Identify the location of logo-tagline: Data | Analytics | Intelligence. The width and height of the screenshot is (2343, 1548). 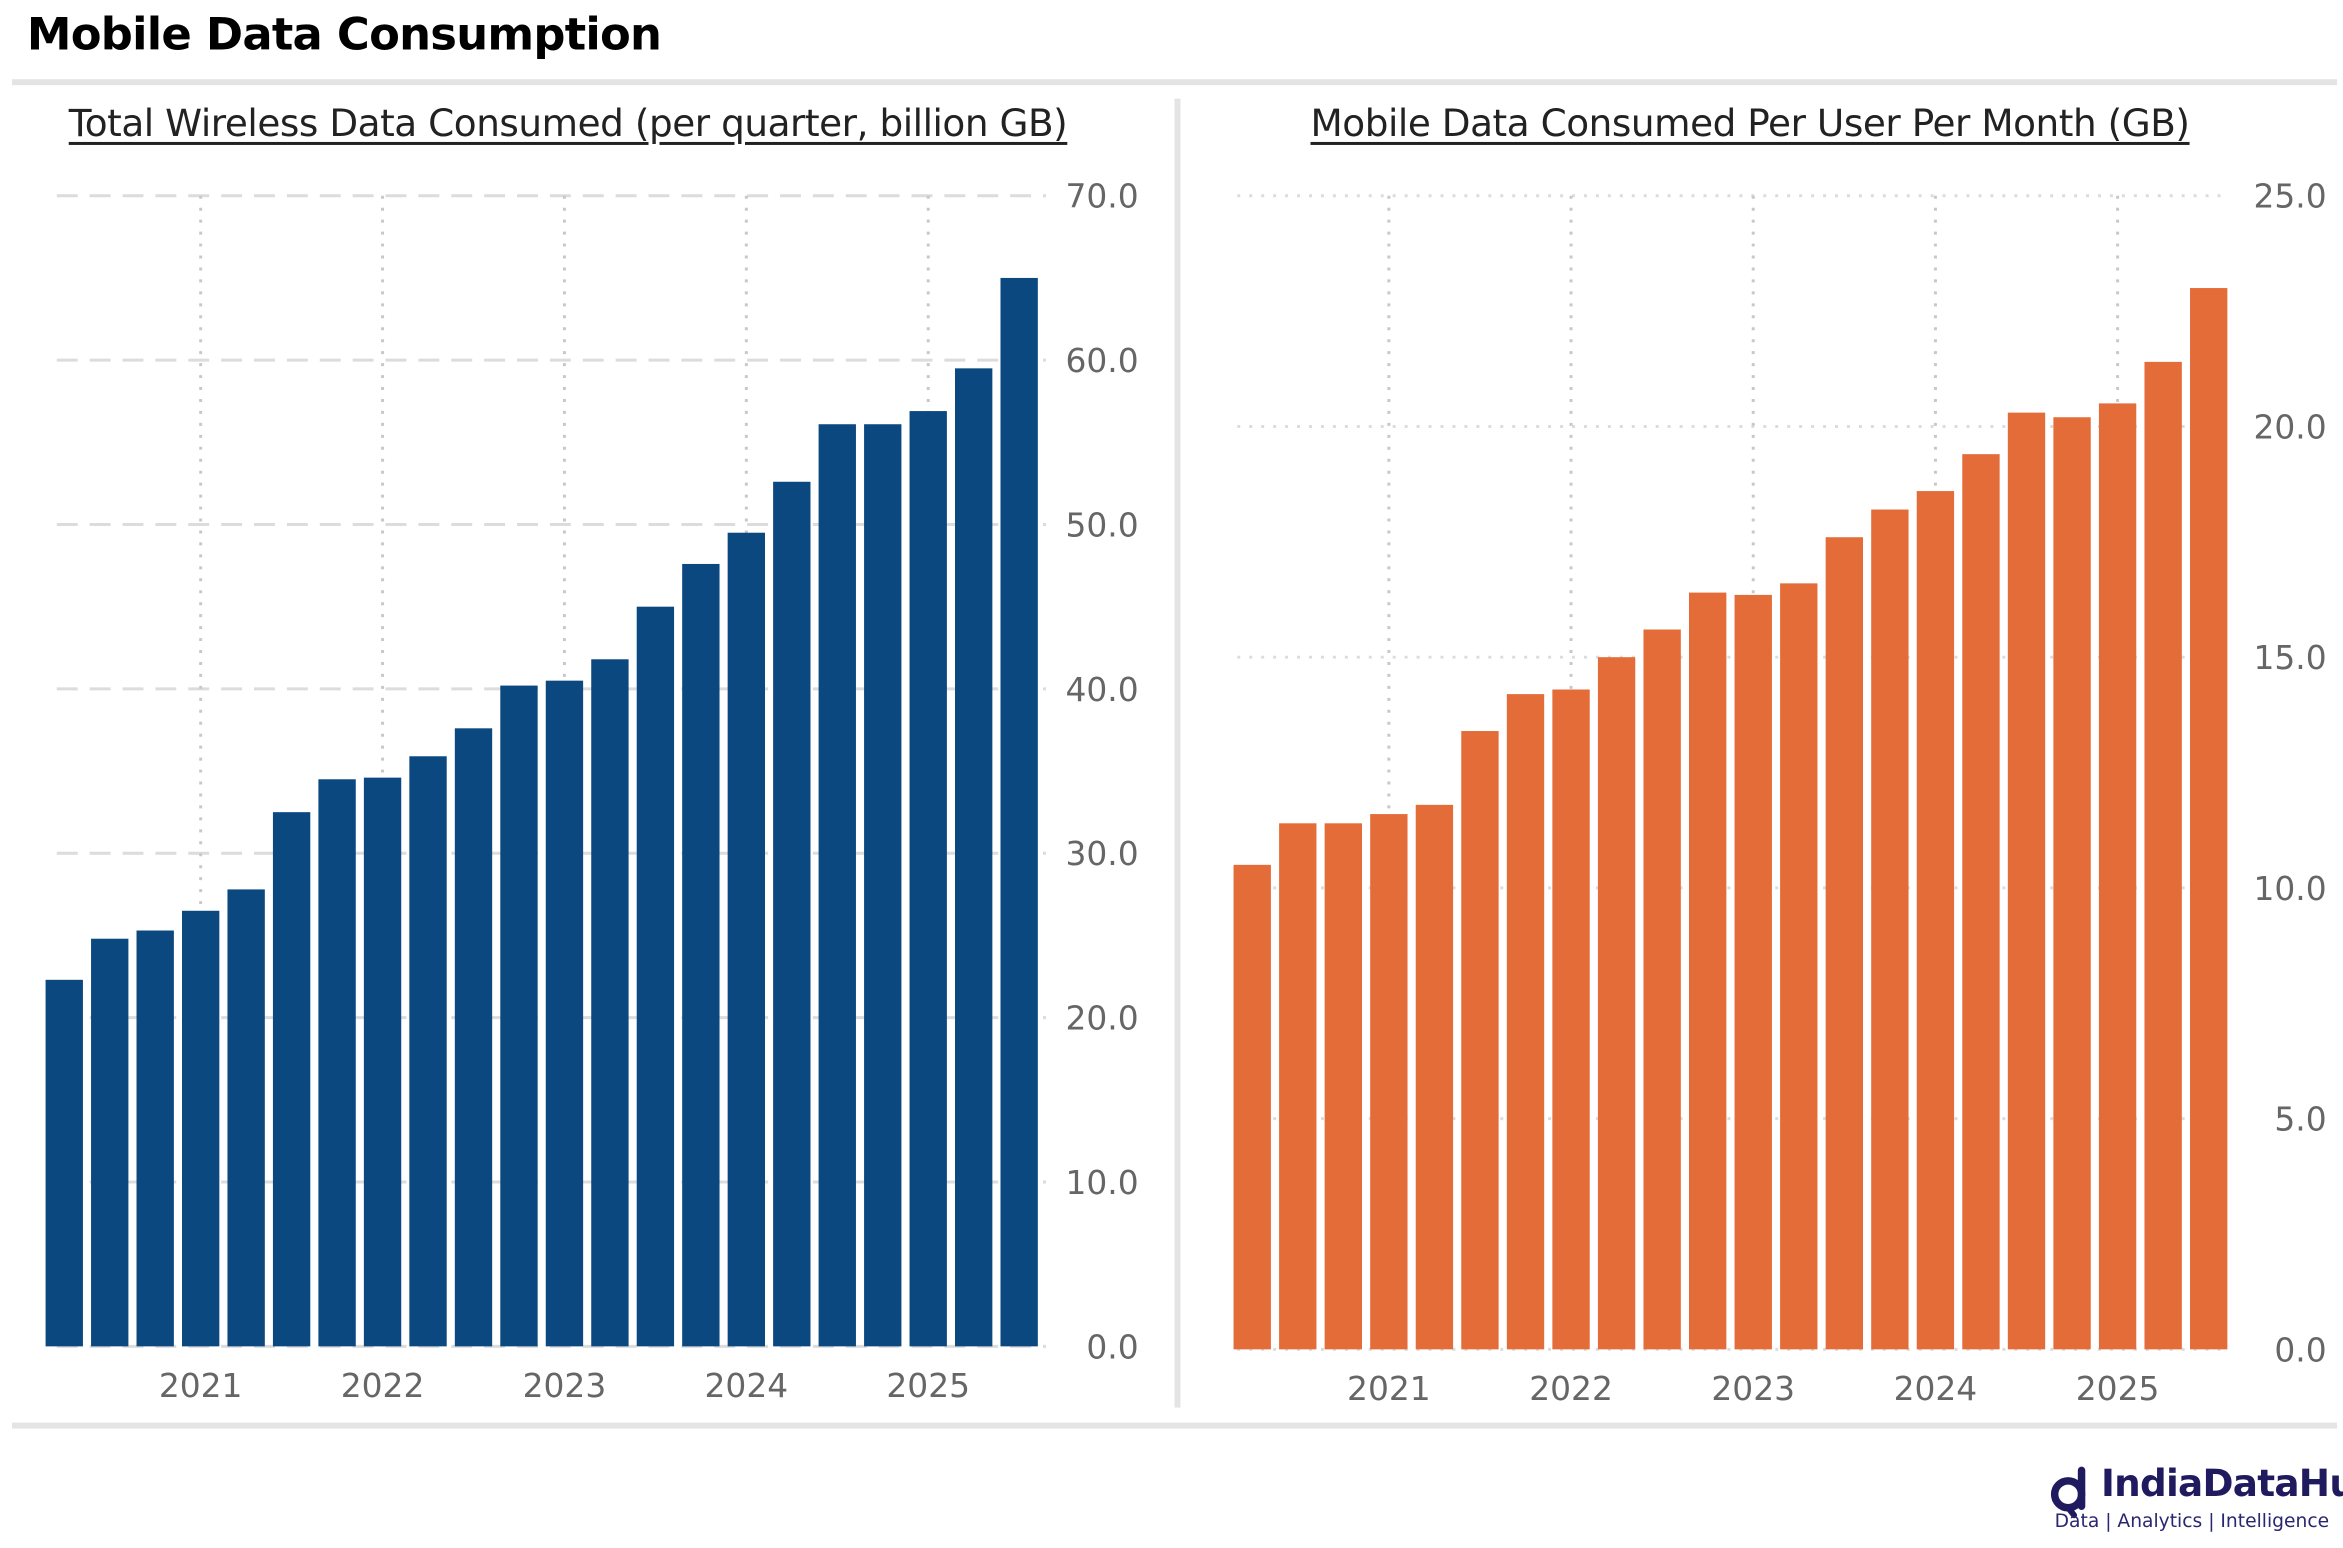
(2192, 1520).